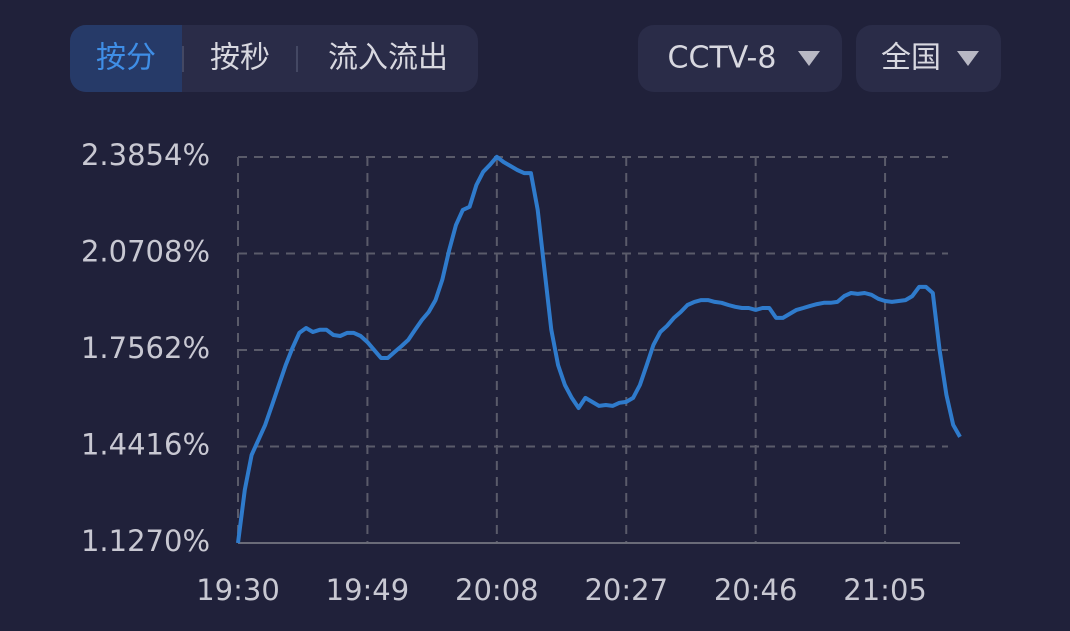 Image resolution: width=1070 pixels, height=631 pixels. I want to click on region-select: 全国, so click(928, 58).